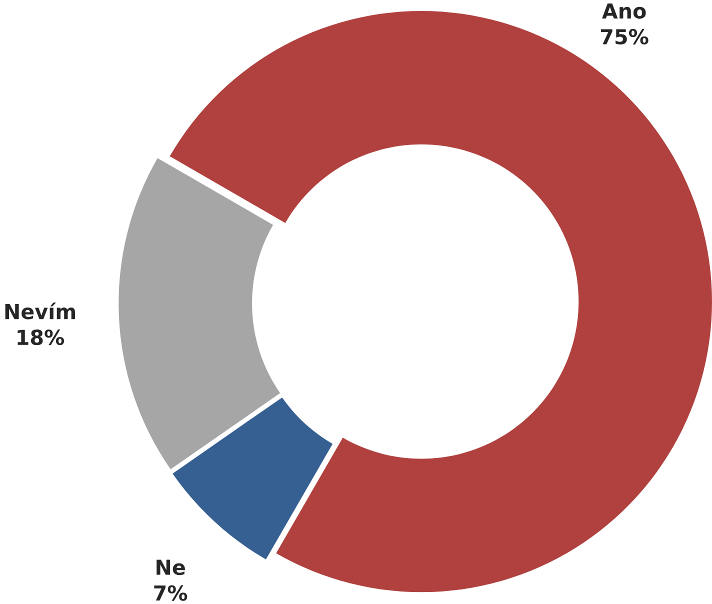 The image size is (712, 604). I want to click on slice-label: Nevím, so click(40, 311).